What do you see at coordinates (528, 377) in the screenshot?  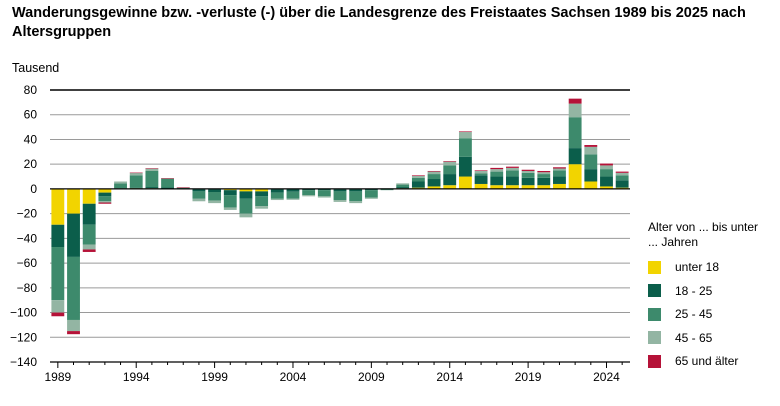 I see `x-tick-label-2019: 2019` at bounding box center [528, 377].